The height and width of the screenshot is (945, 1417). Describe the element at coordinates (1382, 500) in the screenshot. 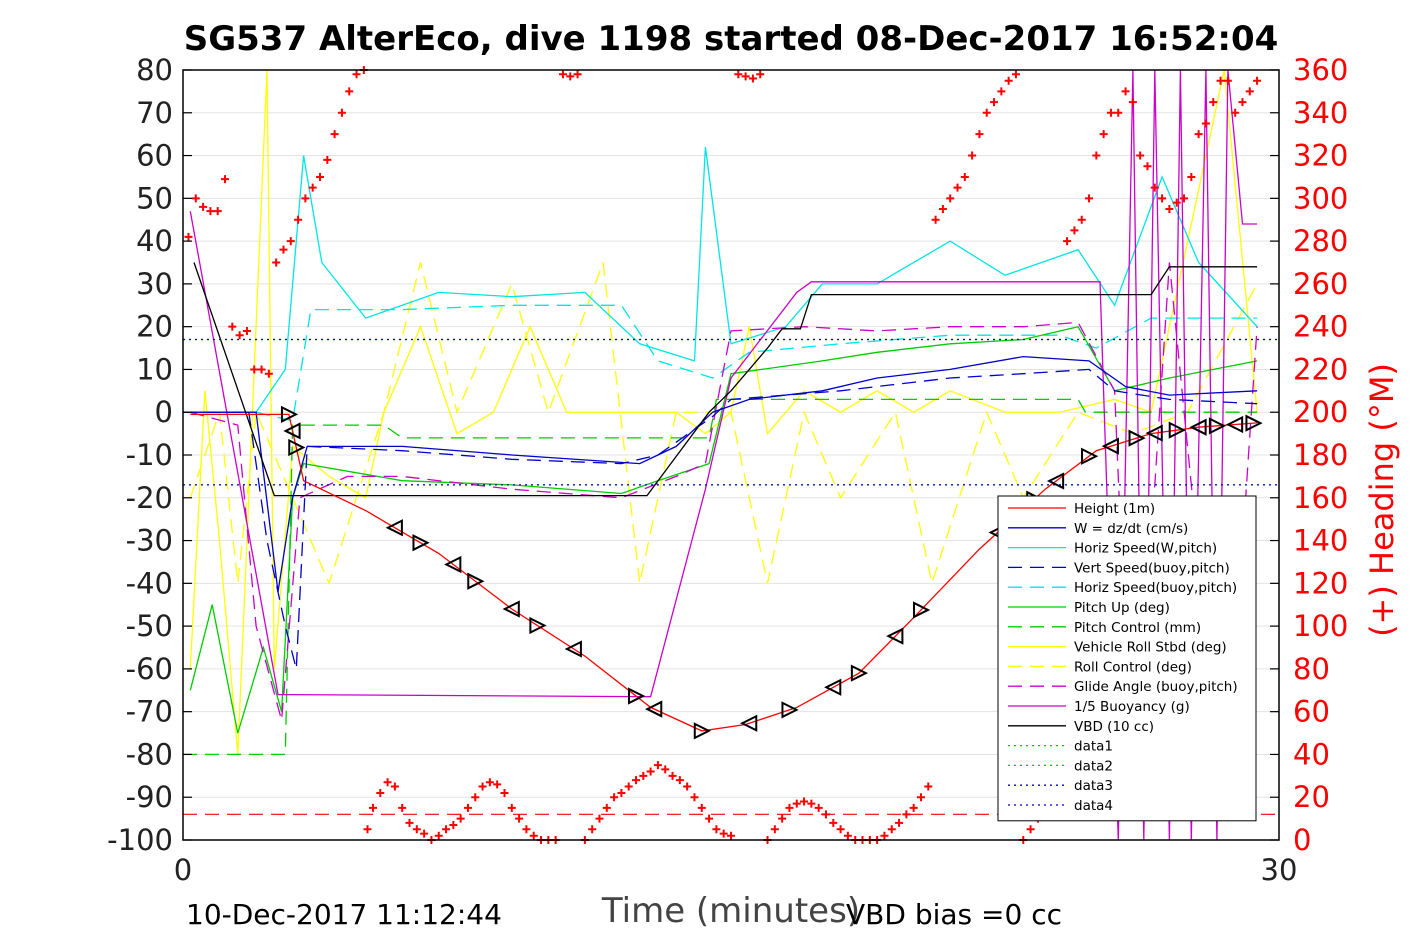

I see `right-axis-label: (+) Heading (°M)` at that location.